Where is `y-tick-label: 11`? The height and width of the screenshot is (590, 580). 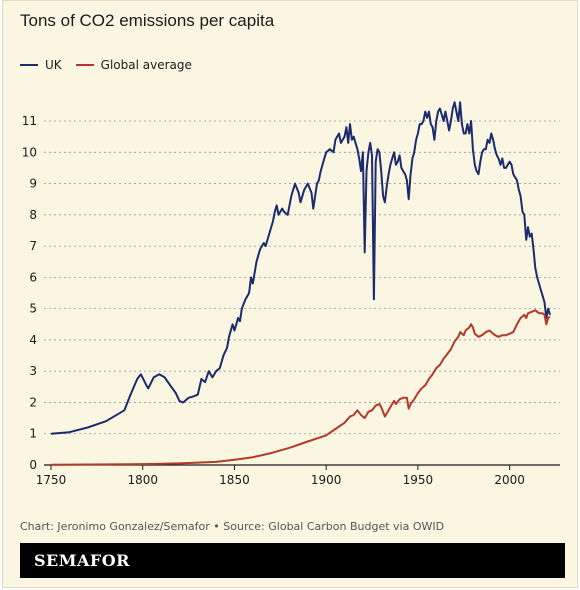
y-tick-label: 11 is located at coordinates (29, 121).